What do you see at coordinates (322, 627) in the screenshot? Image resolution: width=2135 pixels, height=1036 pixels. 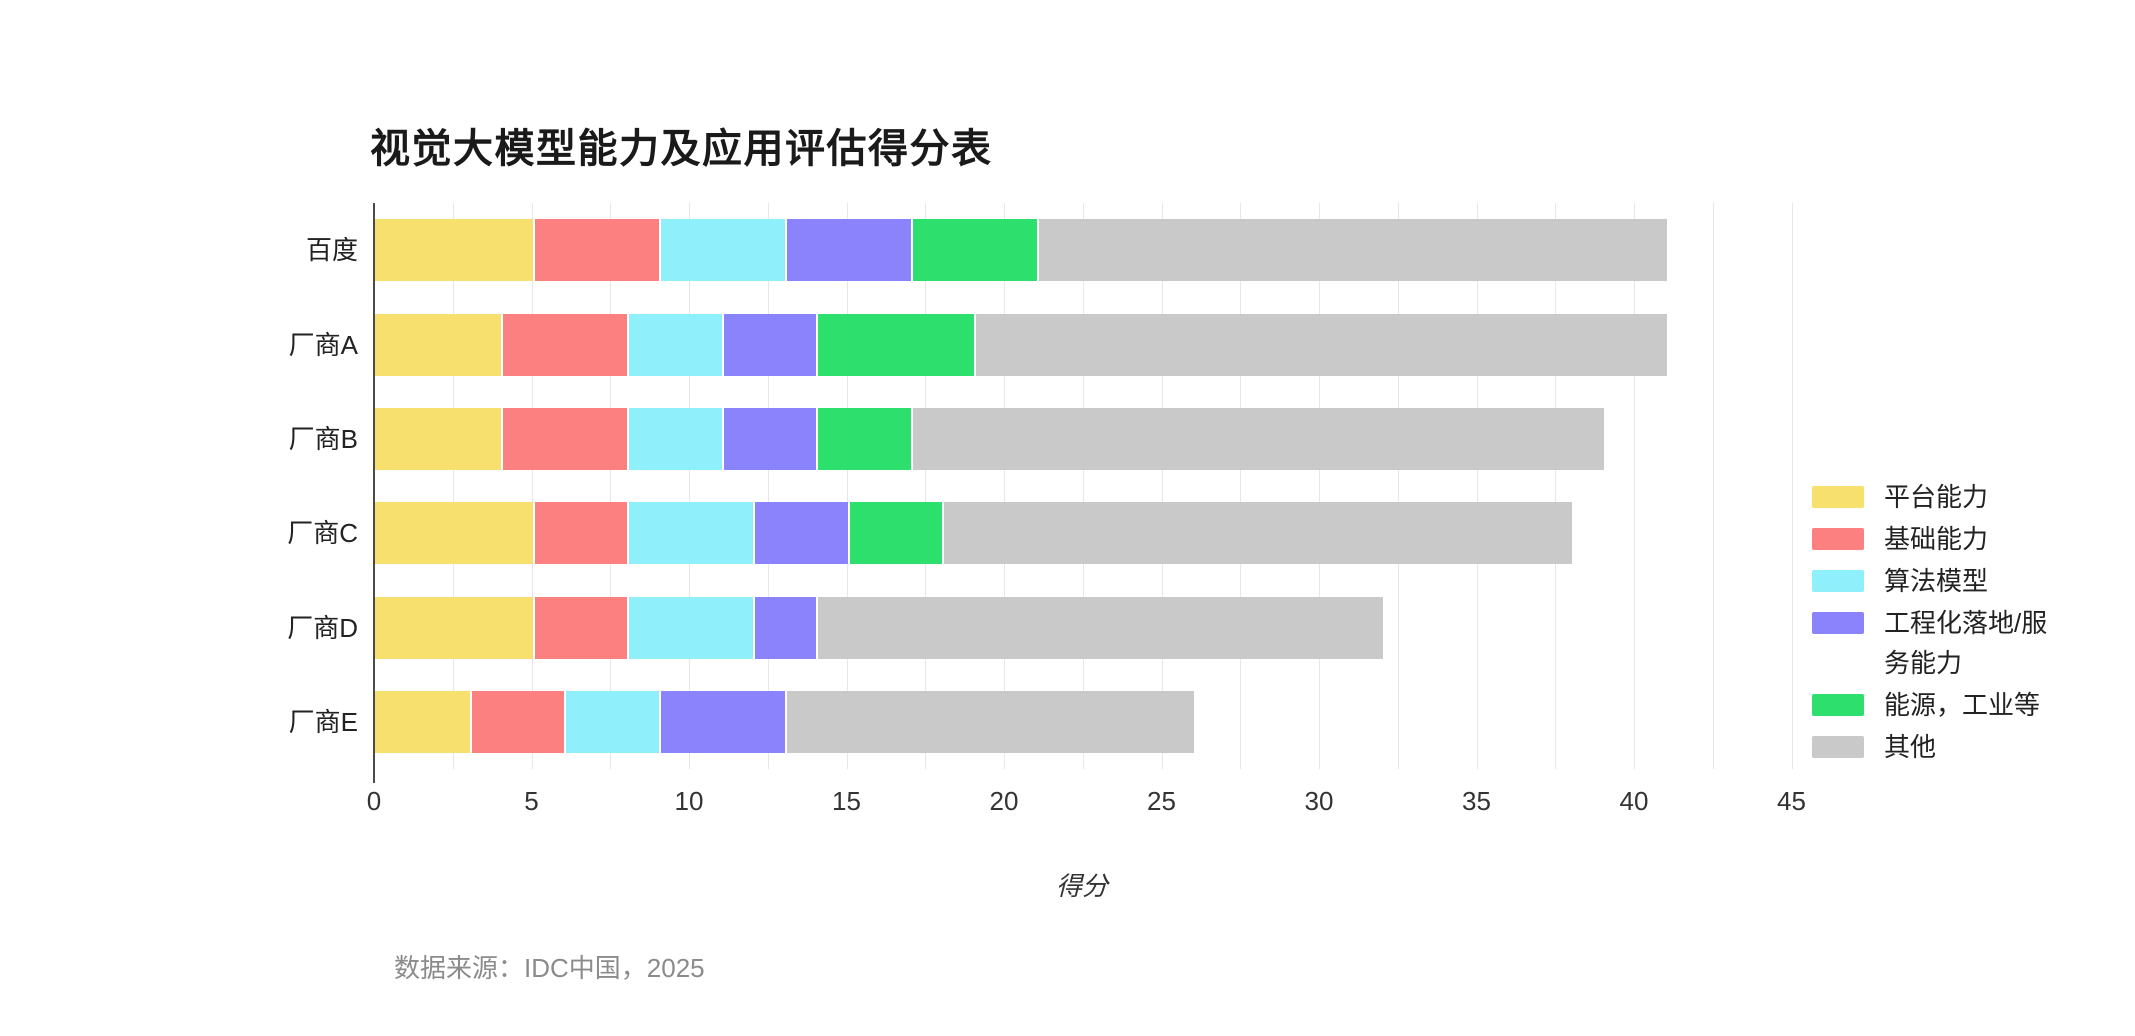 I see `y-label-厂商D: 厂商D` at bounding box center [322, 627].